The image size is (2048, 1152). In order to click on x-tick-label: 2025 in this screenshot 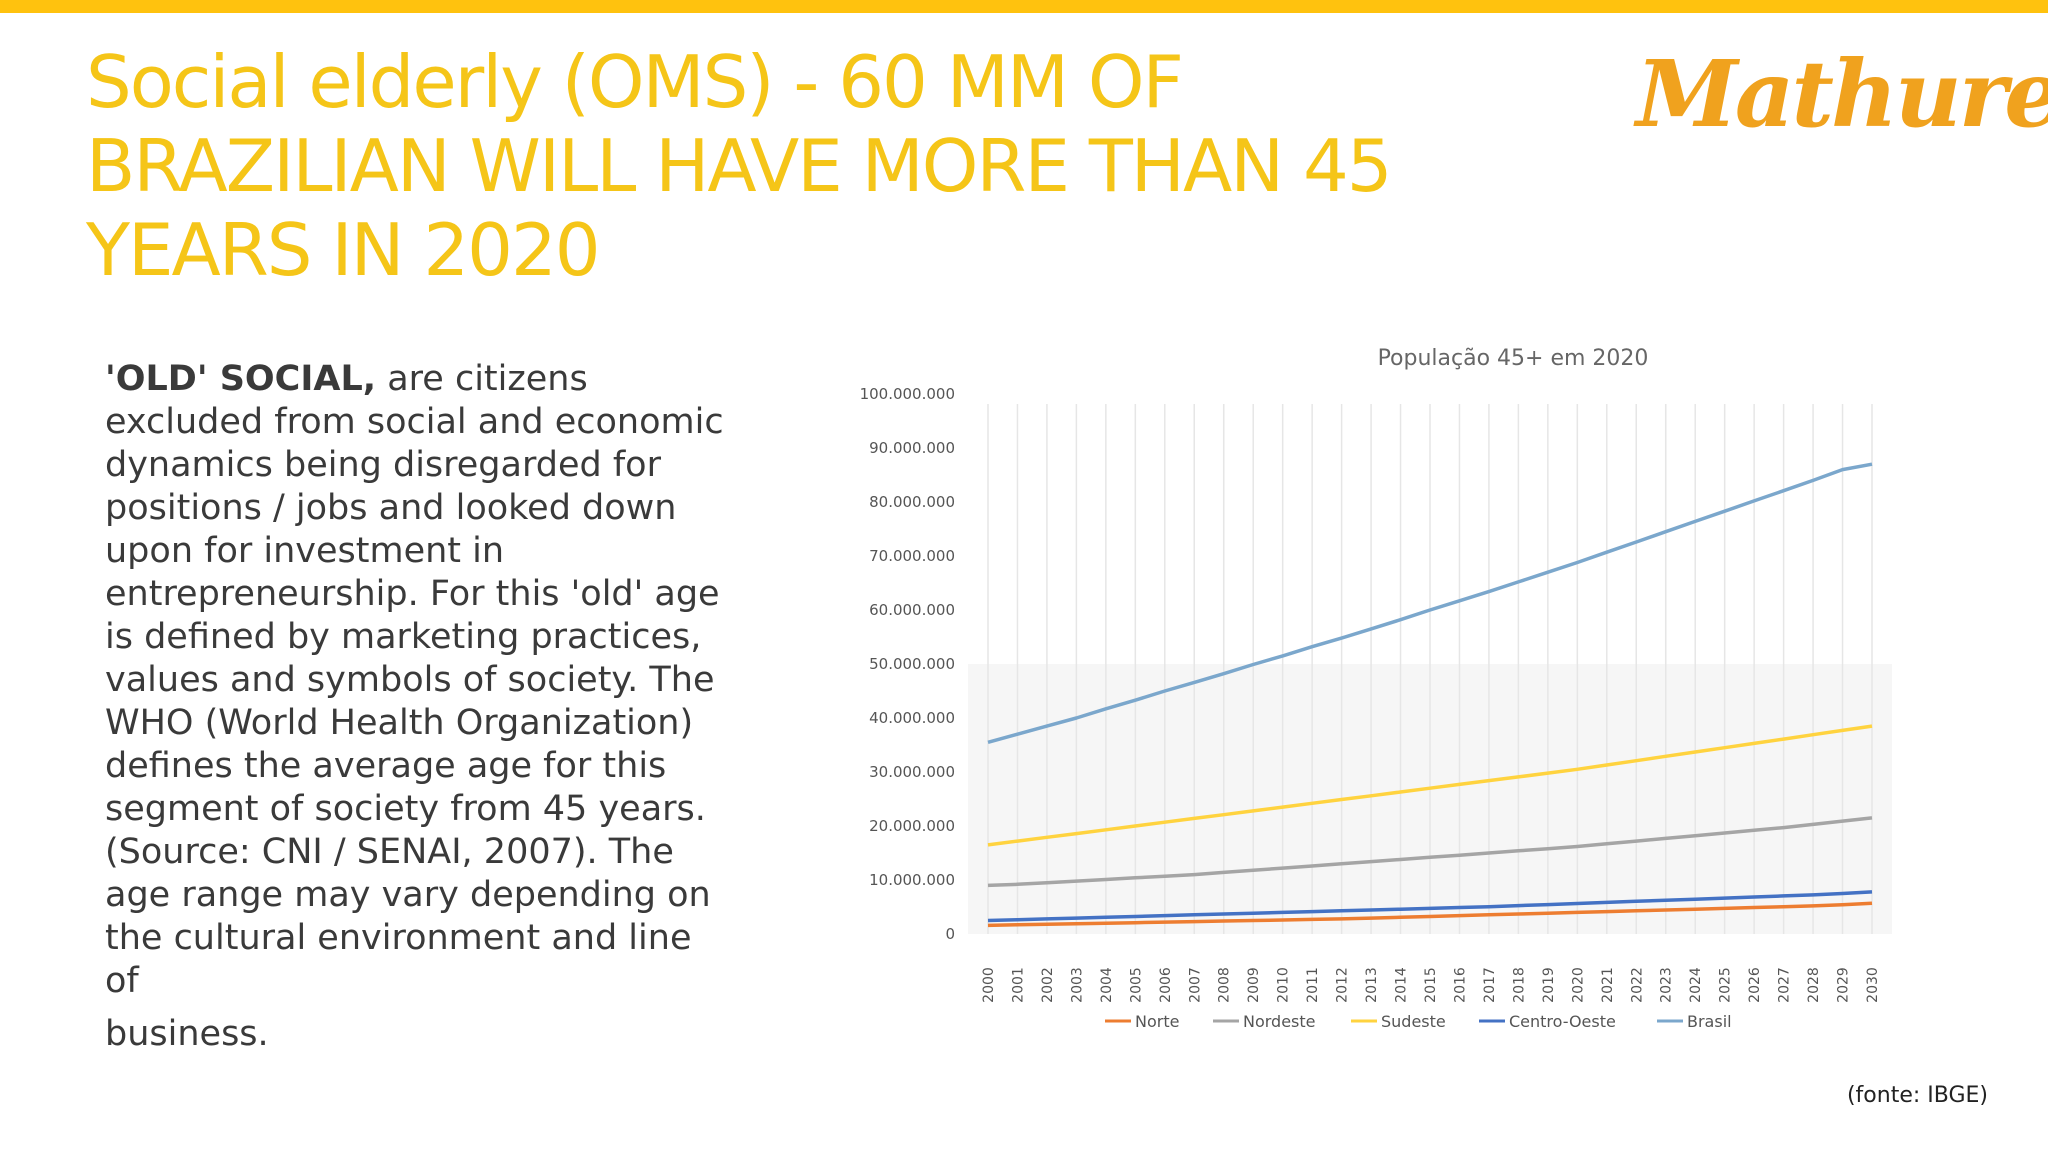, I will do `click(1726, 985)`.